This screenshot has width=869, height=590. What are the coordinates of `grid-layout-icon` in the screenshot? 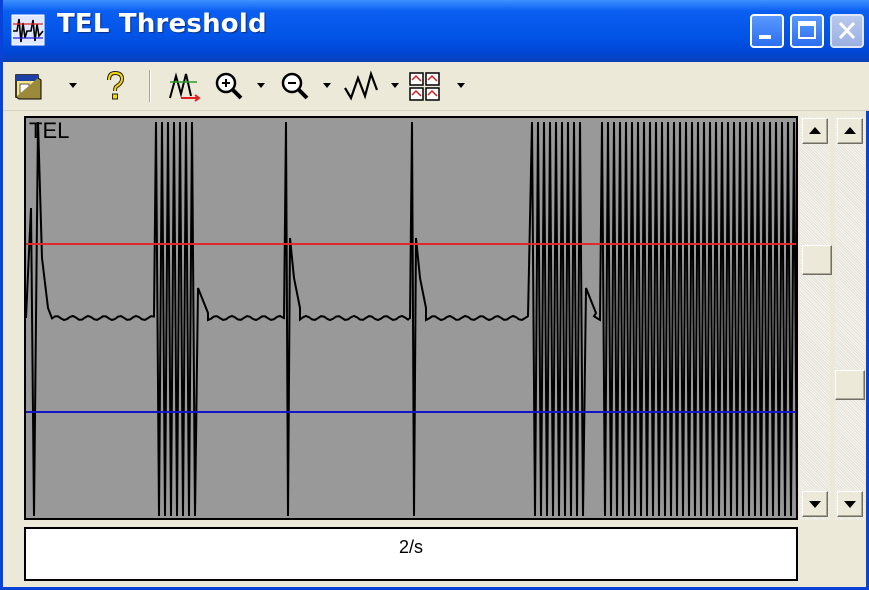 It's located at (425, 86).